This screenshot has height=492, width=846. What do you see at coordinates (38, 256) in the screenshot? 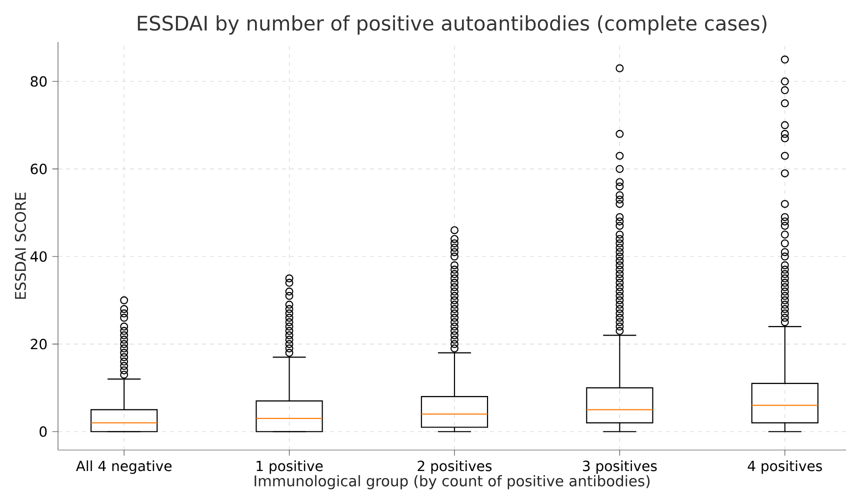
I see `y-tick-label: 40` at bounding box center [38, 256].